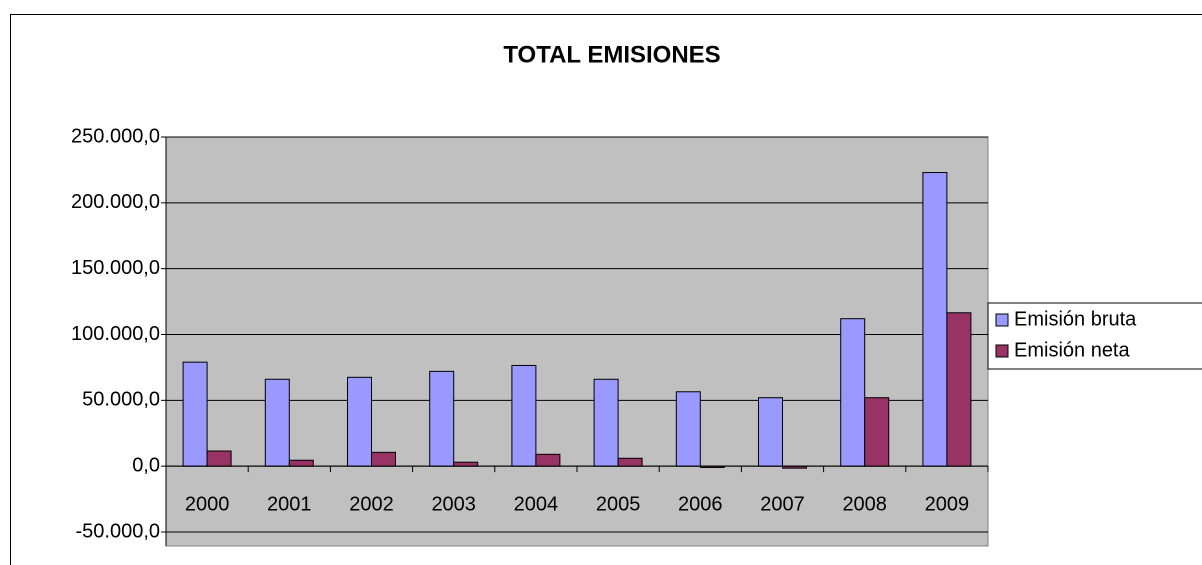 The width and height of the screenshot is (1202, 565). I want to click on x-tick-label: 2003, so click(453, 504).